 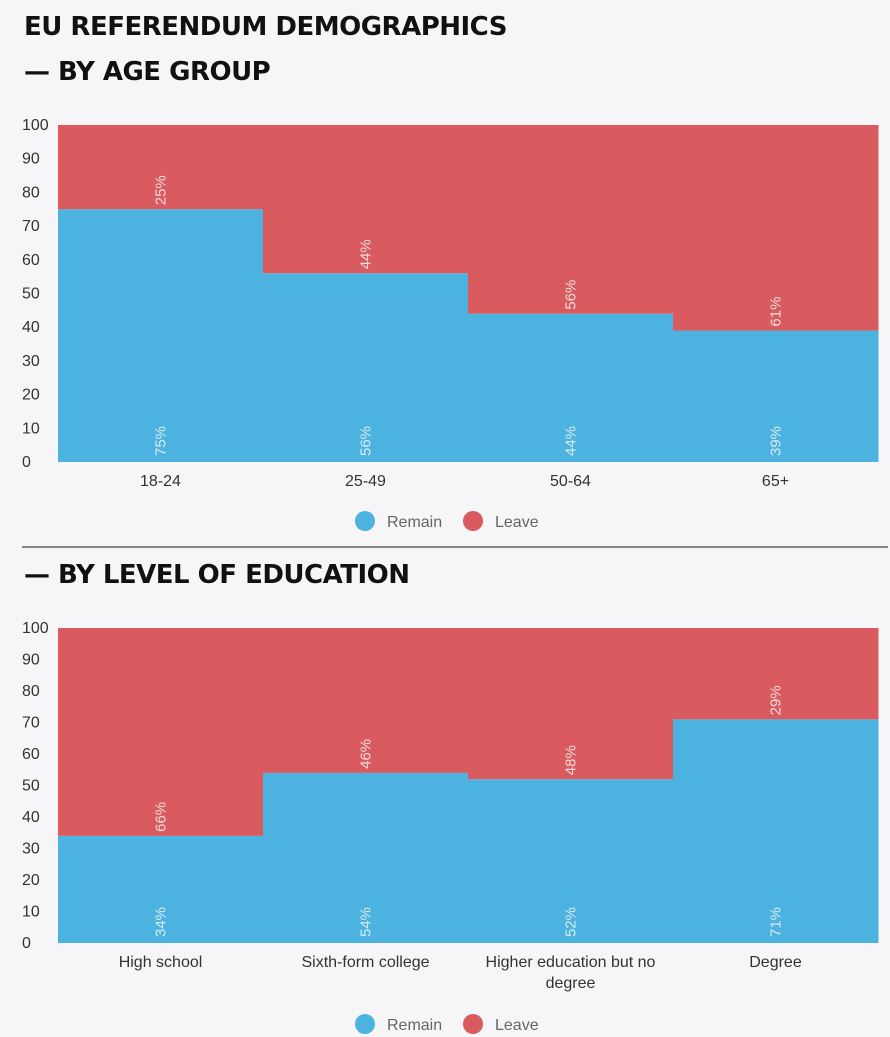 I want to click on category-label: Sixth-form college, so click(x=365, y=962).